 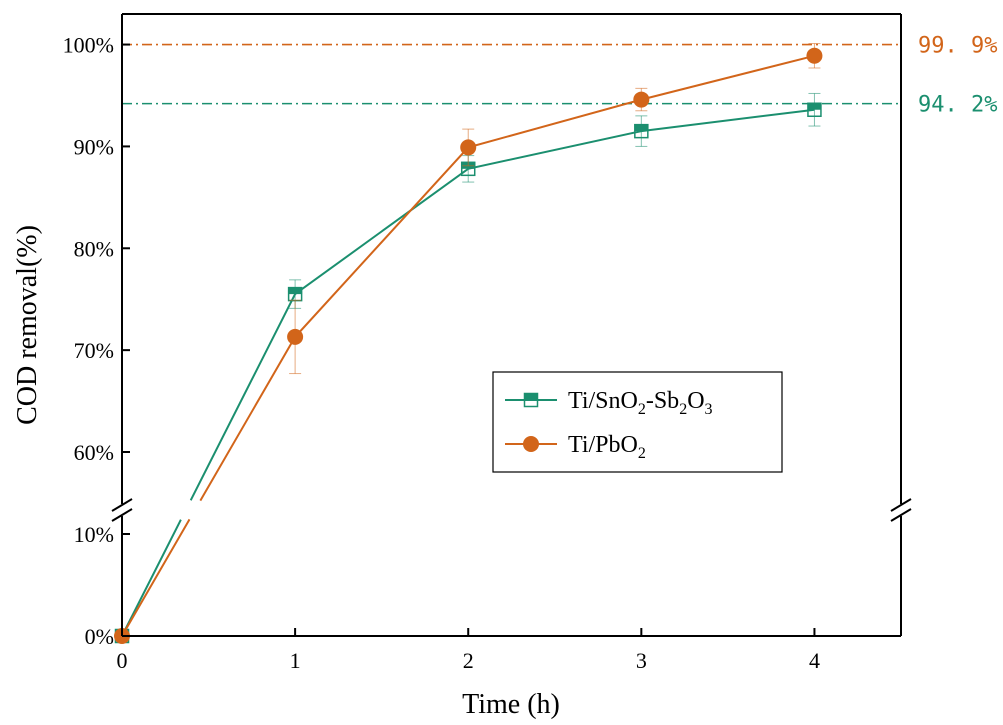 I want to click on x-tick-label: 3, so click(x=641, y=660).